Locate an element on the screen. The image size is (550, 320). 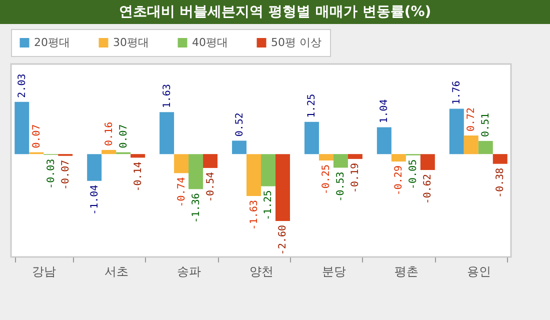
data-label: -0.19 is located at coordinates (356, 178).